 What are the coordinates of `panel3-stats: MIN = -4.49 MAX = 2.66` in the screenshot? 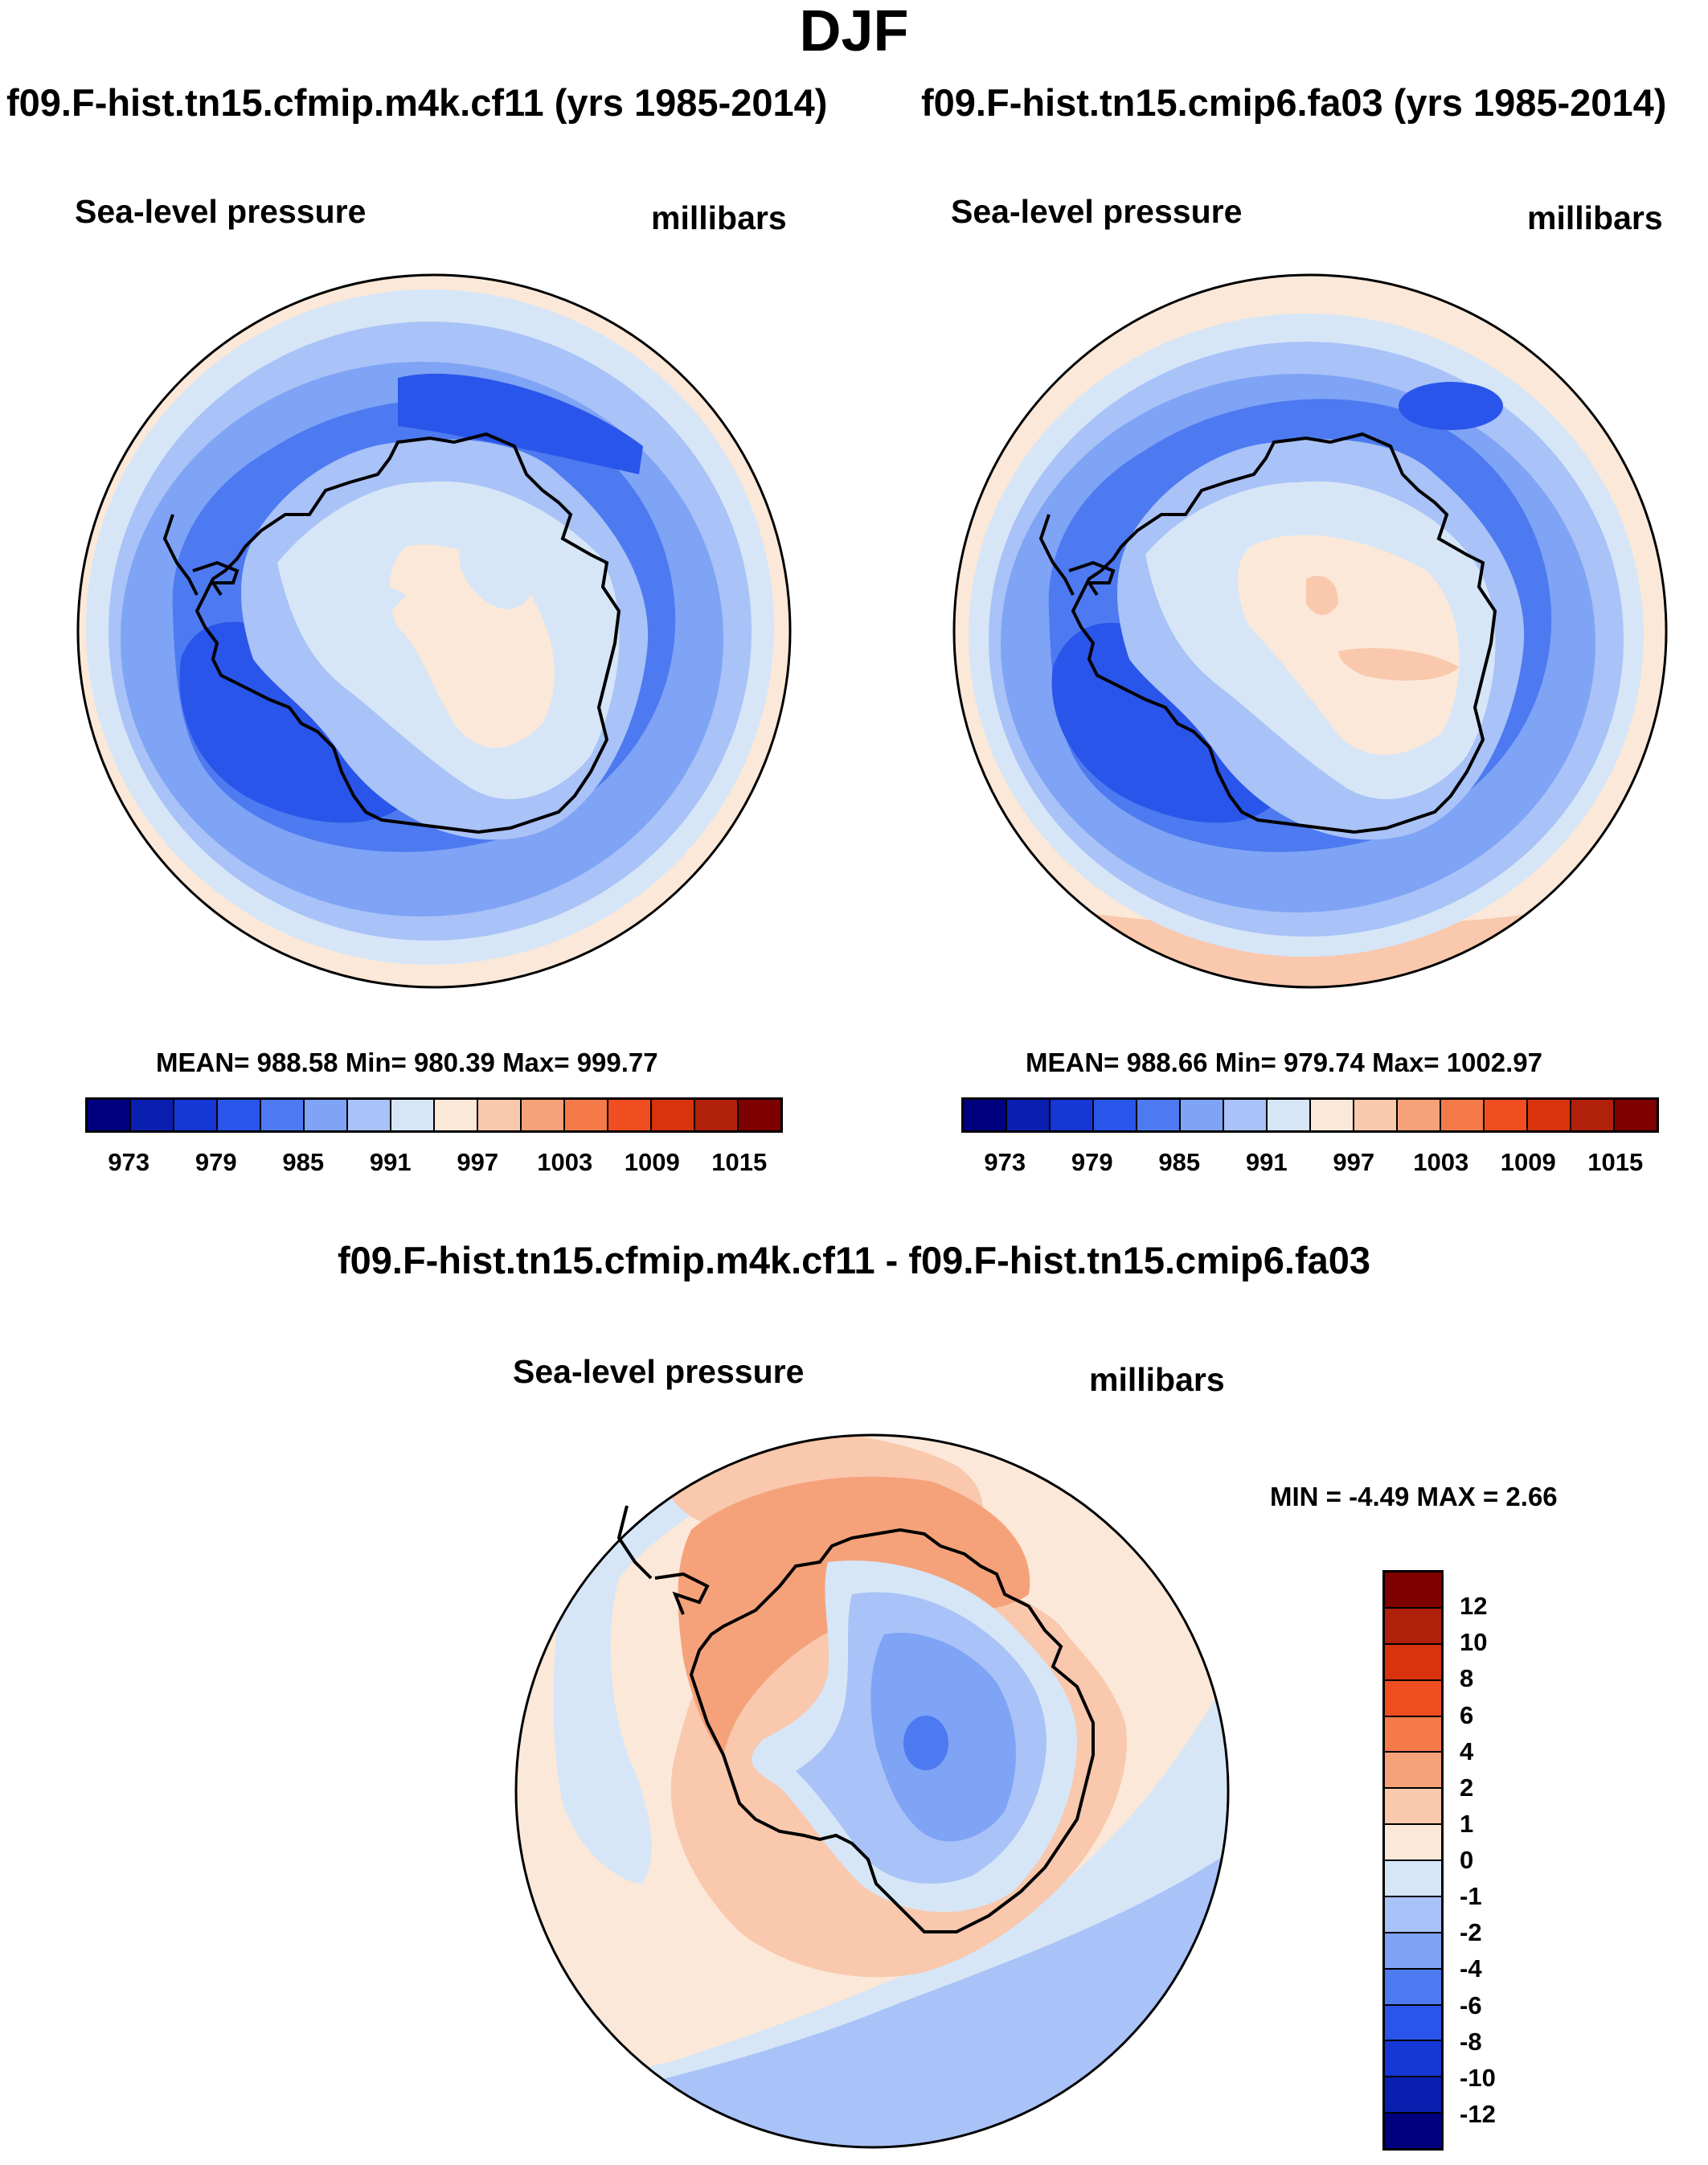 It's located at (1414, 1496).